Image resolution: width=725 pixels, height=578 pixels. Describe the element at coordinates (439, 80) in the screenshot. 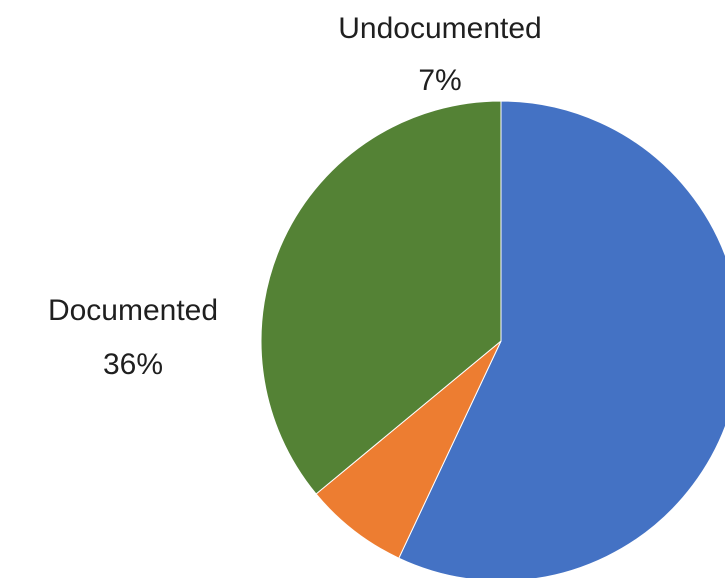

I see `slice-label-undocumented-percent: 7%` at that location.